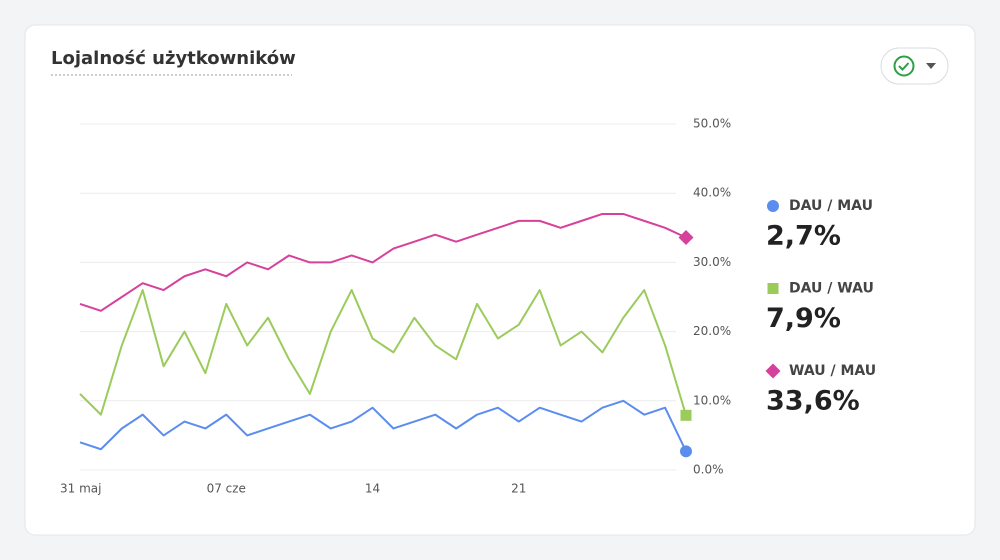  I want to click on y-tick-label: 40.0%, so click(712, 193).